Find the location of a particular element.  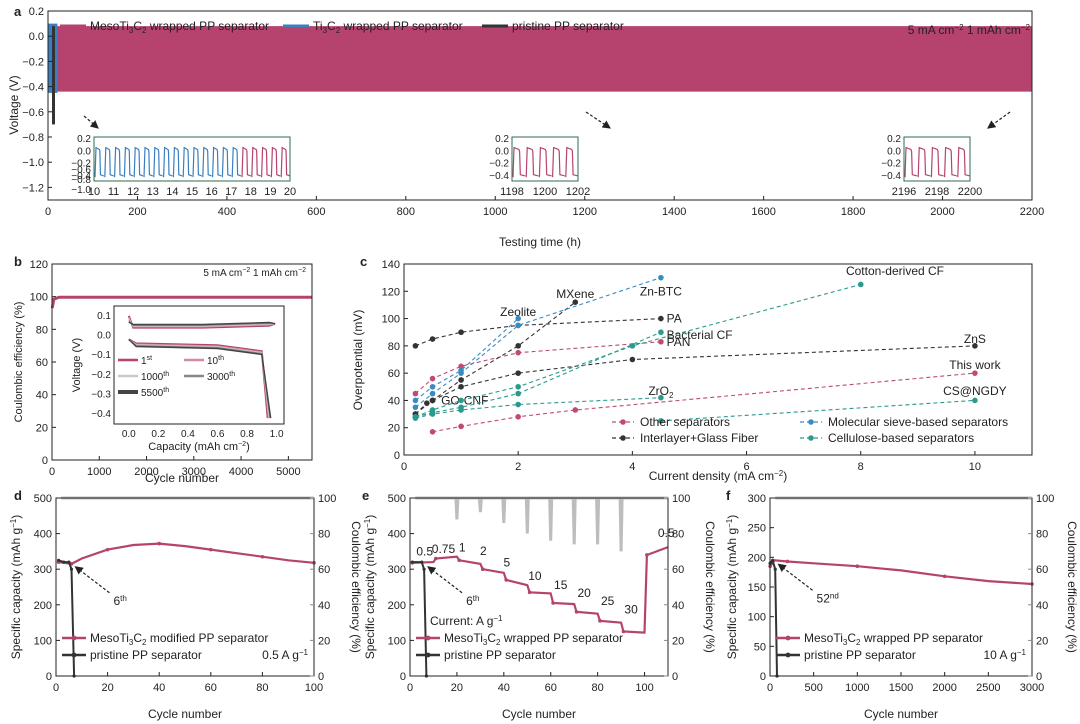

data-point-ZrO2 is located at coordinates (432, 414).